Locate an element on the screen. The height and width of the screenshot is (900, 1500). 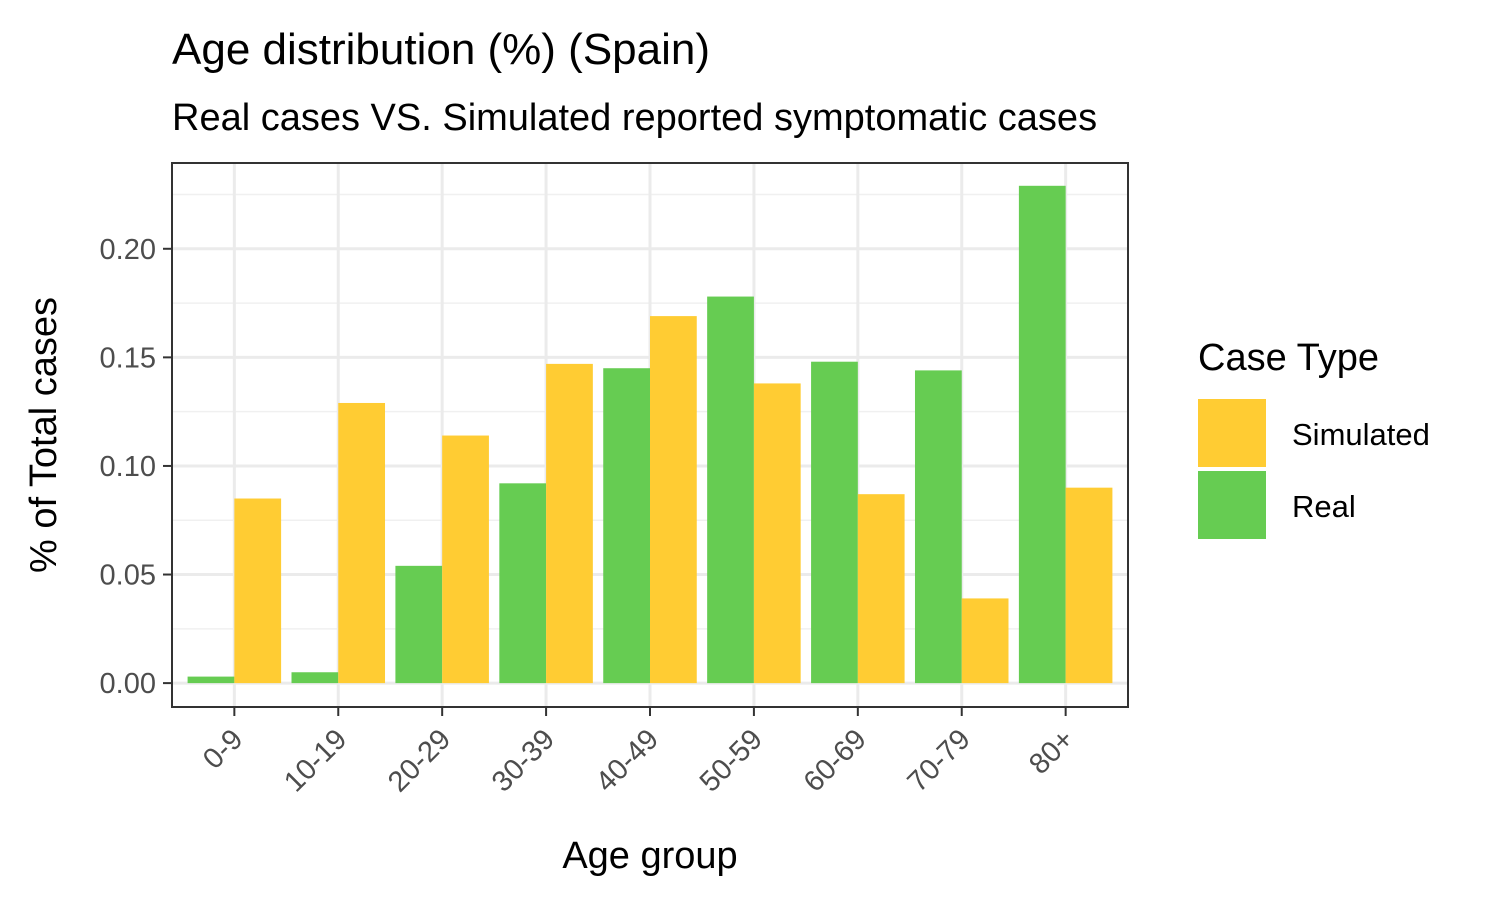
x-tick-label: 80+ is located at coordinates (1051, 751).